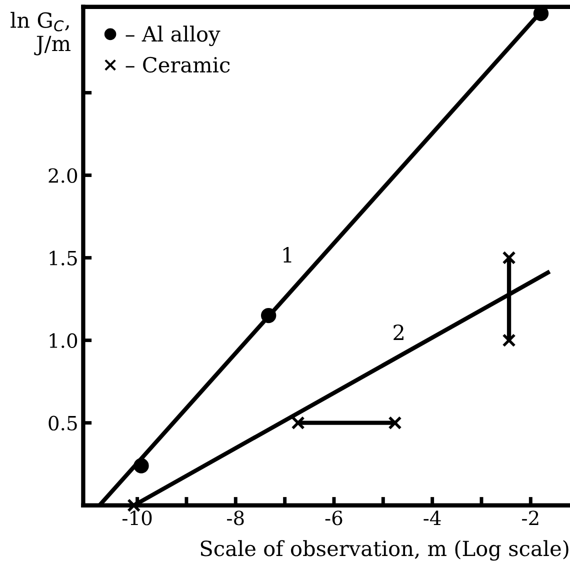 This screenshot has width=570, height=573. Describe the element at coordinates (530, 518) in the screenshot. I see `x-tick-label: -2` at that location.